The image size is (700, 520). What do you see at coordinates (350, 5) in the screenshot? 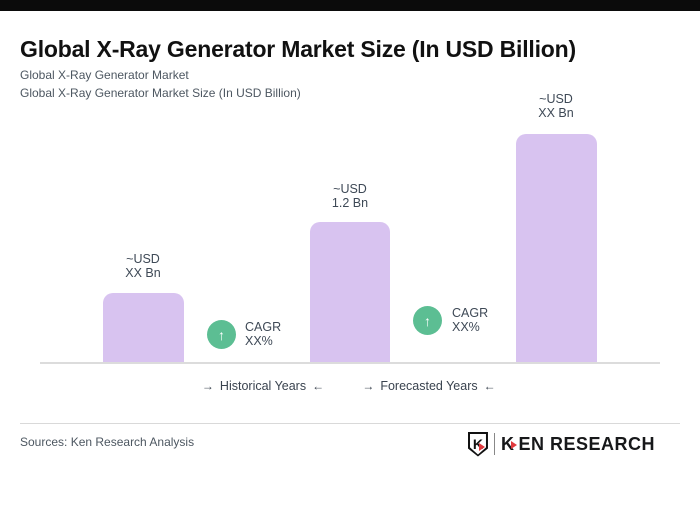
I see `top-black-bar` at bounding box center [350, 5].